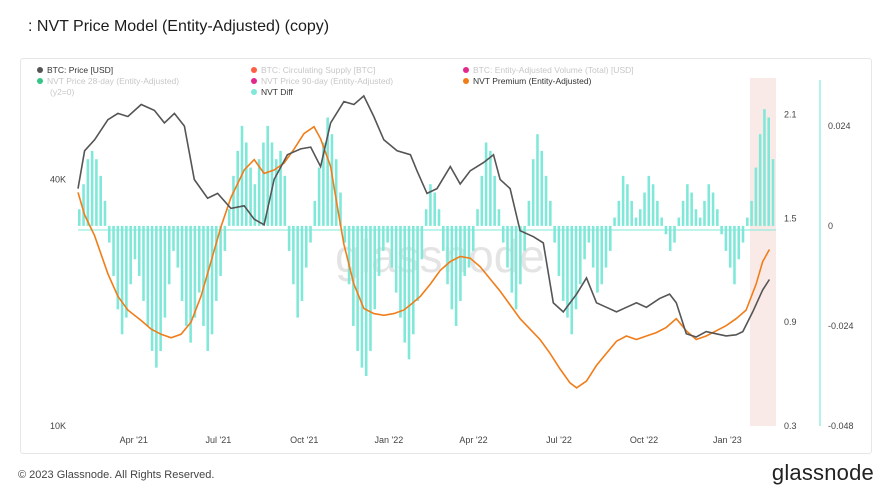 The image size is (886, 498). What do you see at coordinates (304, 440) in the screenshot?
I see `x-tick-label: Oct '21` at bounding box center [304, 440].